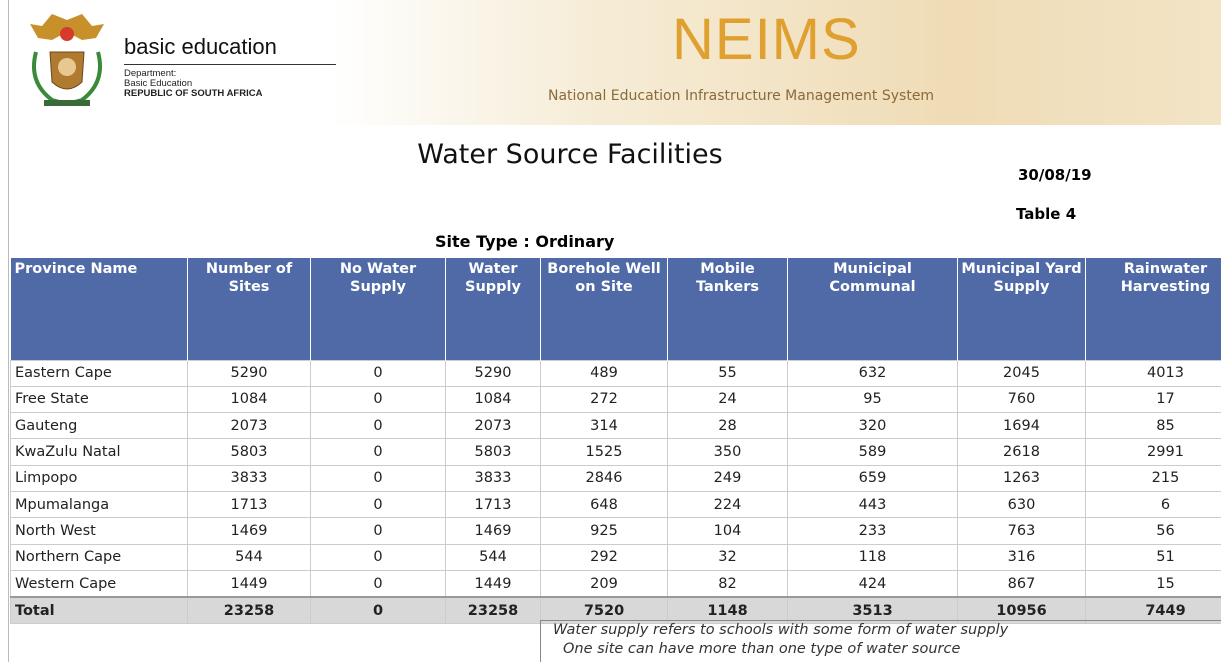 The height and width of the screenshot is (662, 1221). What do you see at coordinates (604, 309) in the screenshot?
I see `column-header: Borehole Well on Site` at bounding box center [604, 309].